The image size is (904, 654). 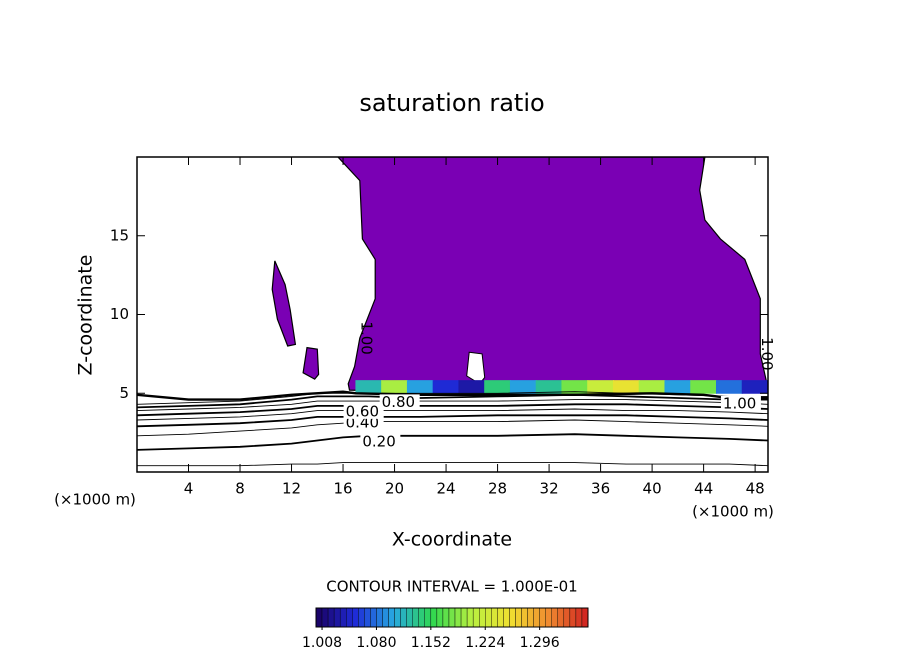 I want to click on x-tick-label: 36, so click(x=600, y=489).